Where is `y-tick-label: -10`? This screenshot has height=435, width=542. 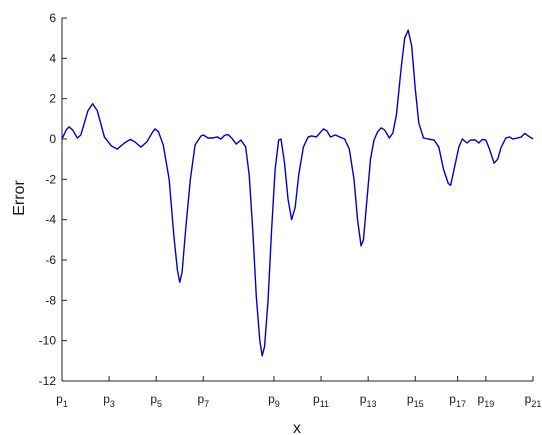 y-tick-label: -10 is located at coordinates (48, 341).